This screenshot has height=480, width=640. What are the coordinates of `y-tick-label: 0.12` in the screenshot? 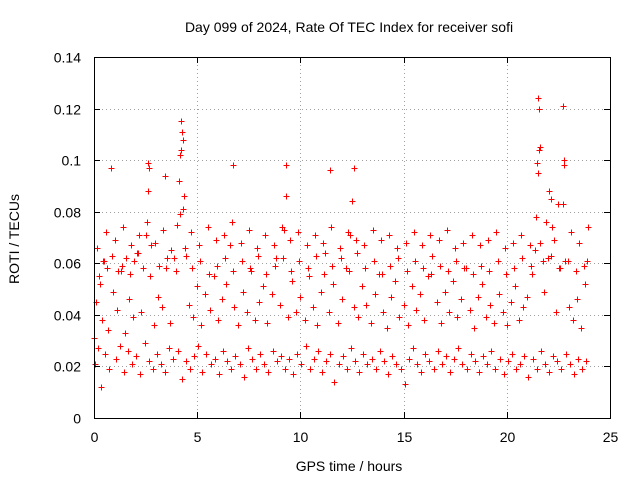 It's located at (67, 110).